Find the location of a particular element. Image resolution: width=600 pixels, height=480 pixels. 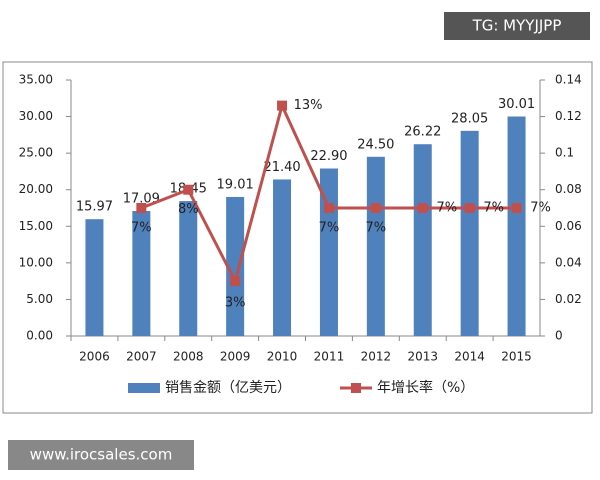

bar-value-label: 30.01 is located at coordinates (516, 104).